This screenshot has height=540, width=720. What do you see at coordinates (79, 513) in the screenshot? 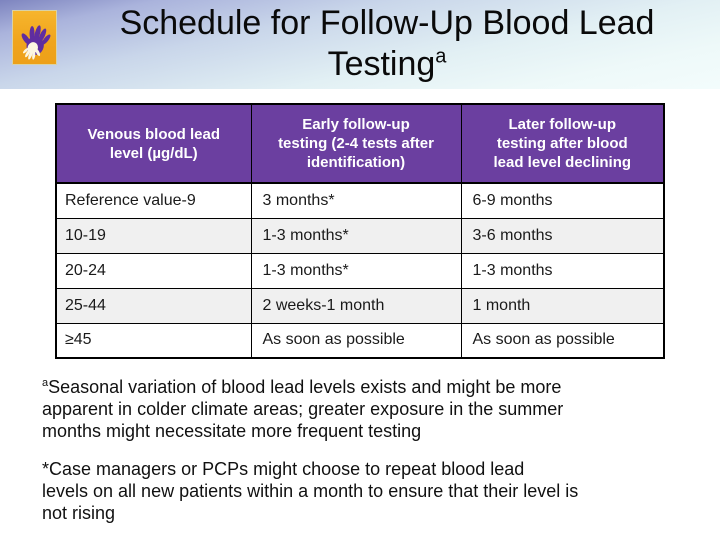
I see `footnote-line: not rising` at bounding box center [79, 513].